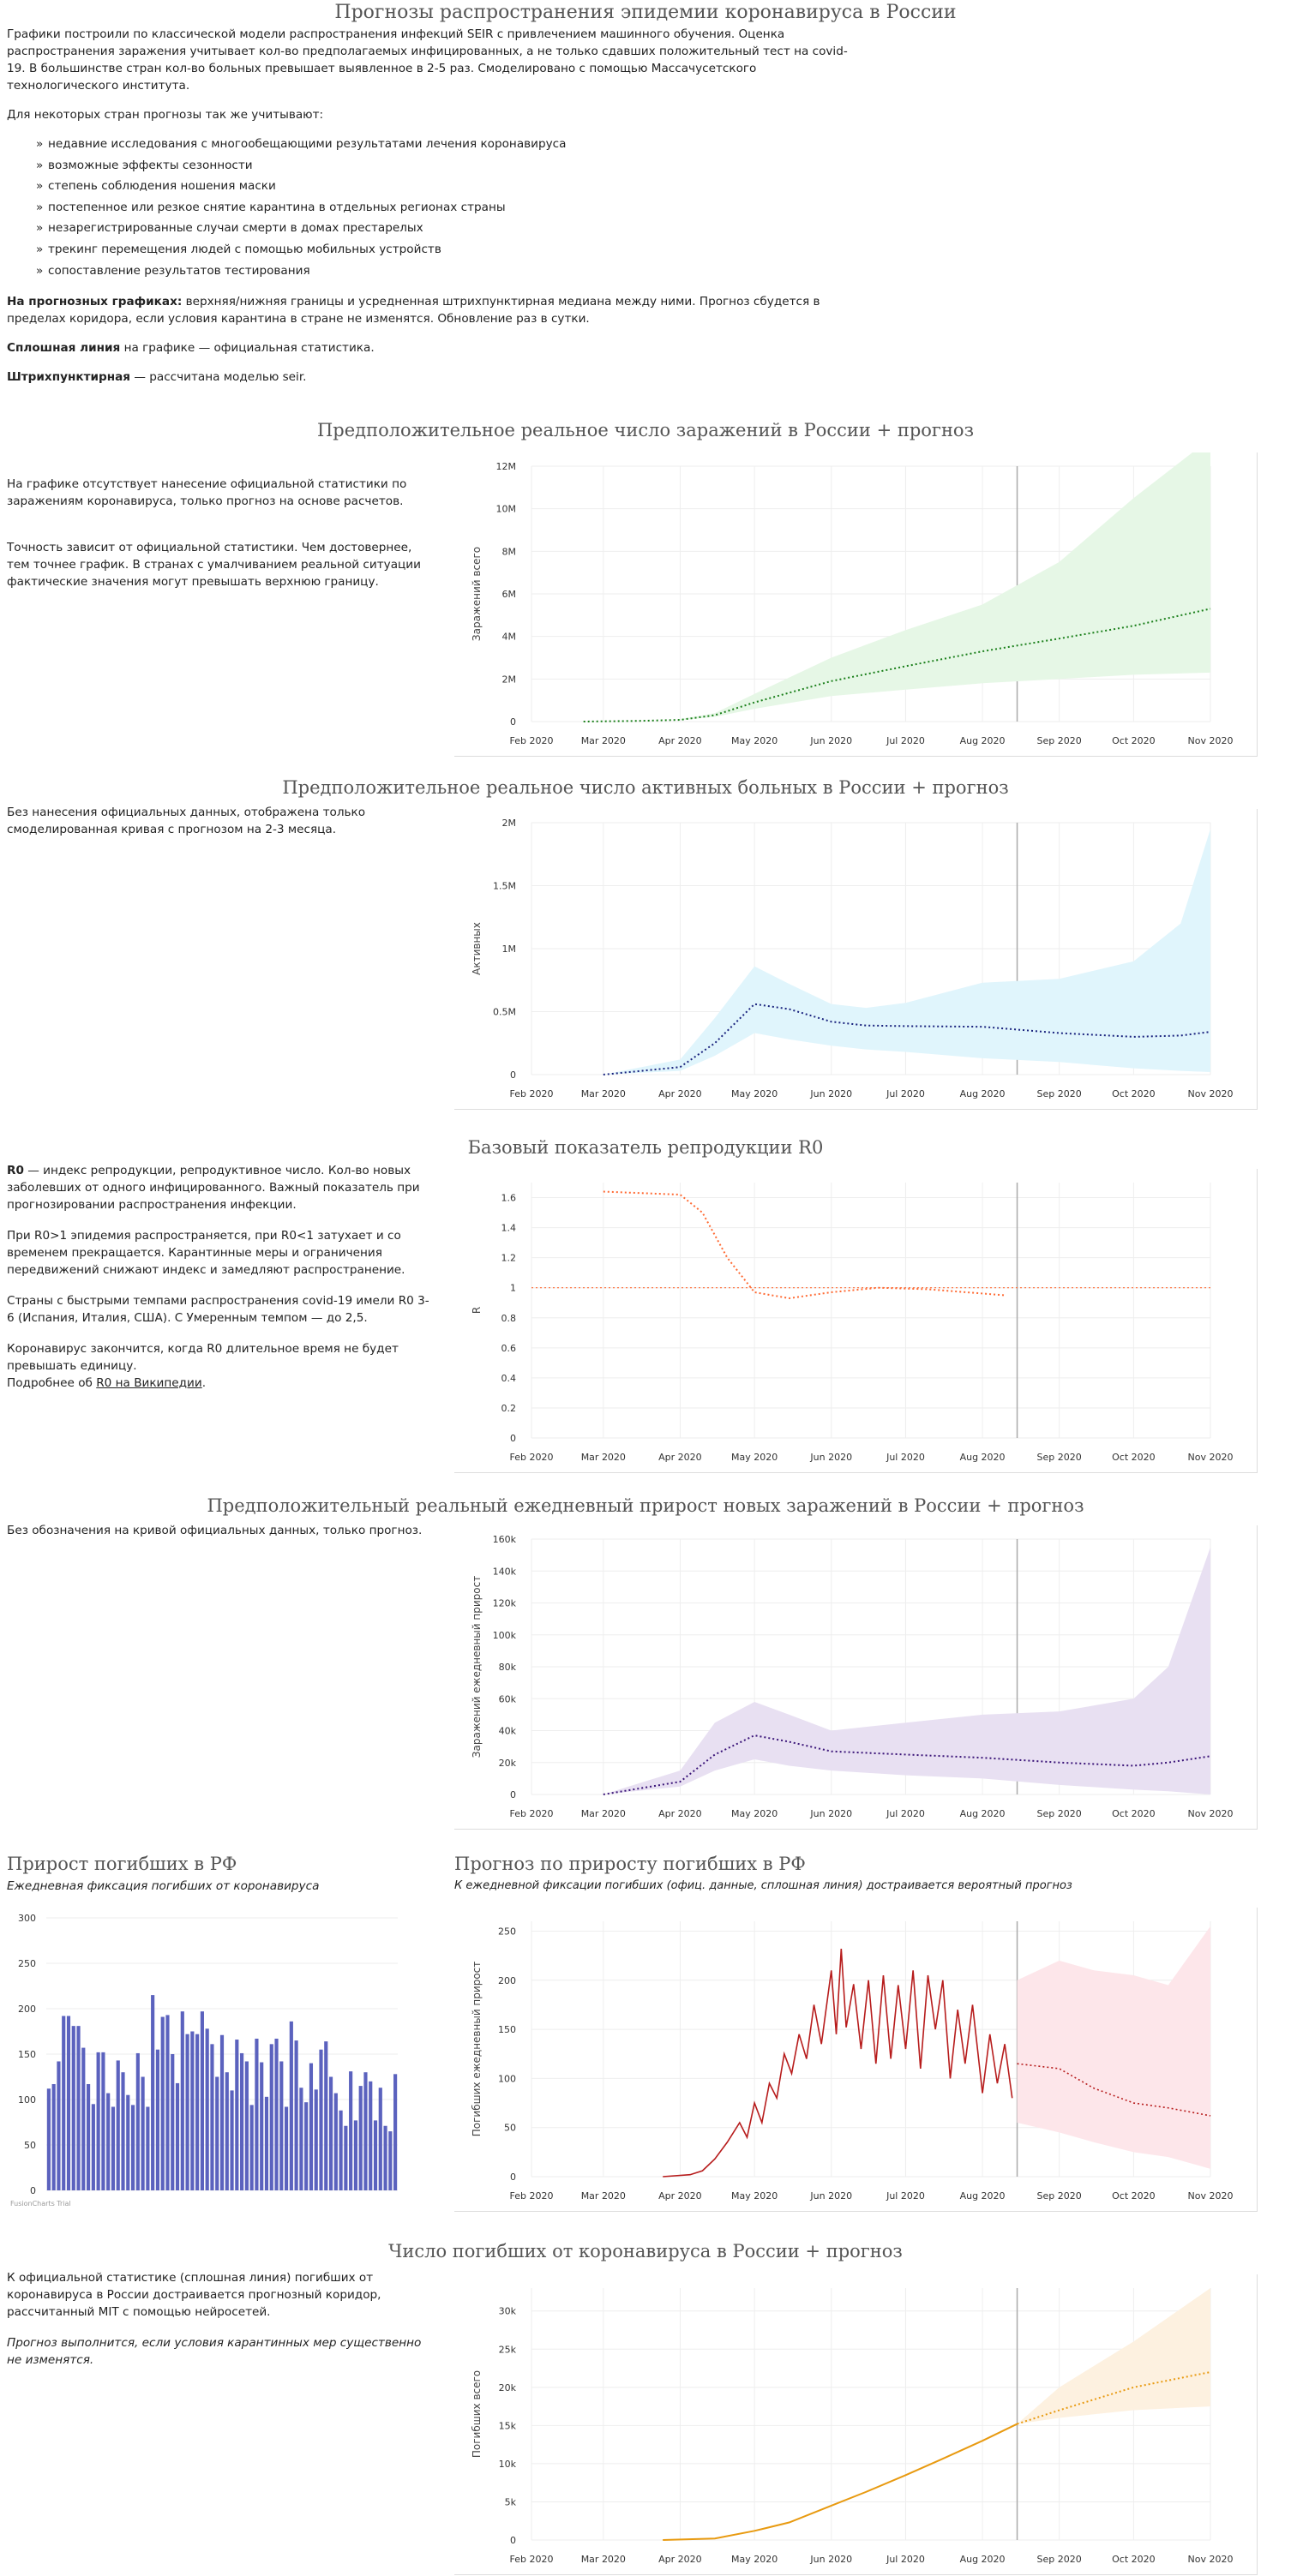 This screenshot has width=1291, height=2576. Describe the element at coordinates (509, 1318) in the screenshot. I see `y-tick-label: 0.8` at that location.